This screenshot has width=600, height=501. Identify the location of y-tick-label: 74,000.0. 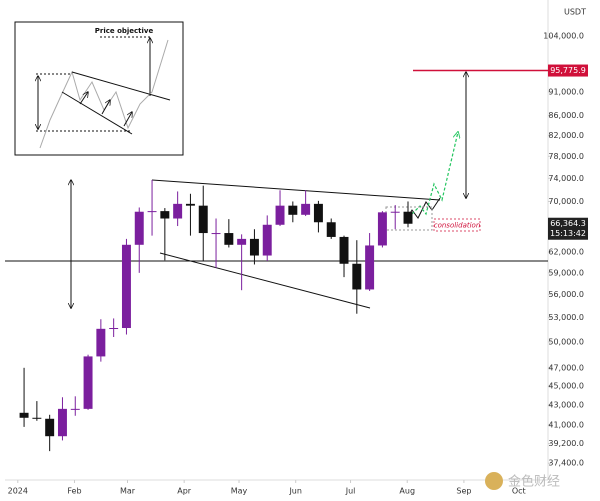
(566, 178).